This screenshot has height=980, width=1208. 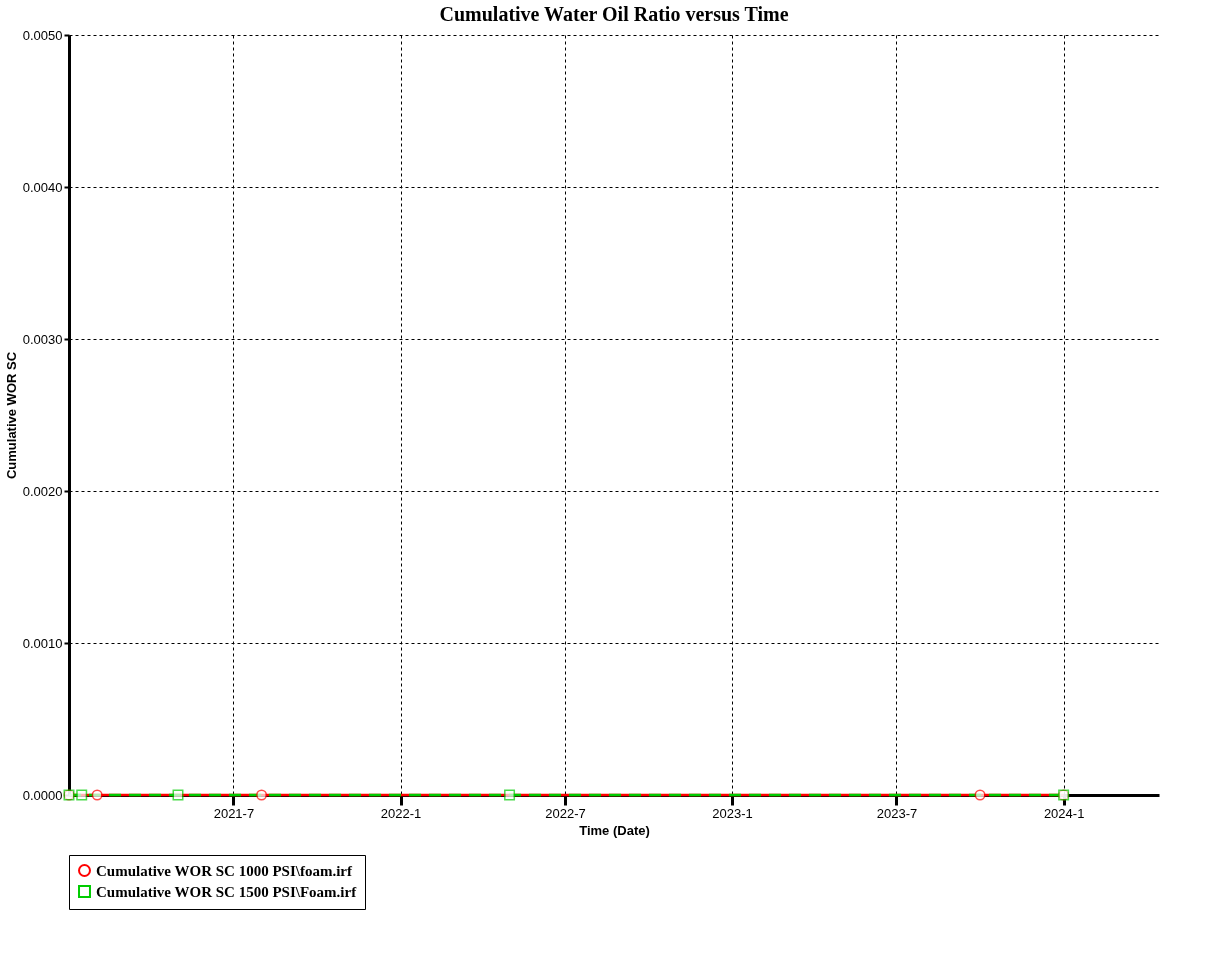 I want to click on x-tick-label: 2023-1, so click(x=732, y=813).